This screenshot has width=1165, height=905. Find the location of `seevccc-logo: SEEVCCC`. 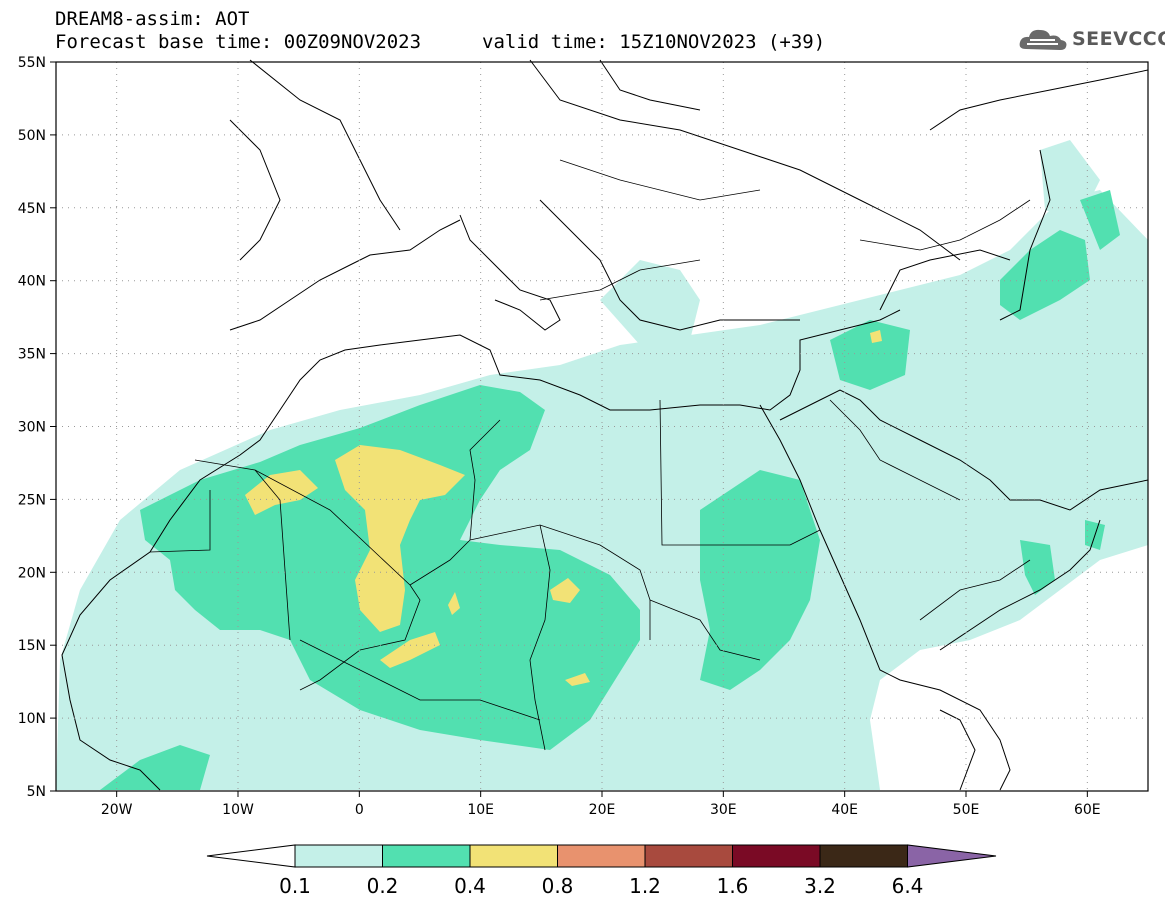

seevccc-logo: SEEVCCC is located at coordinates (1091, 40).